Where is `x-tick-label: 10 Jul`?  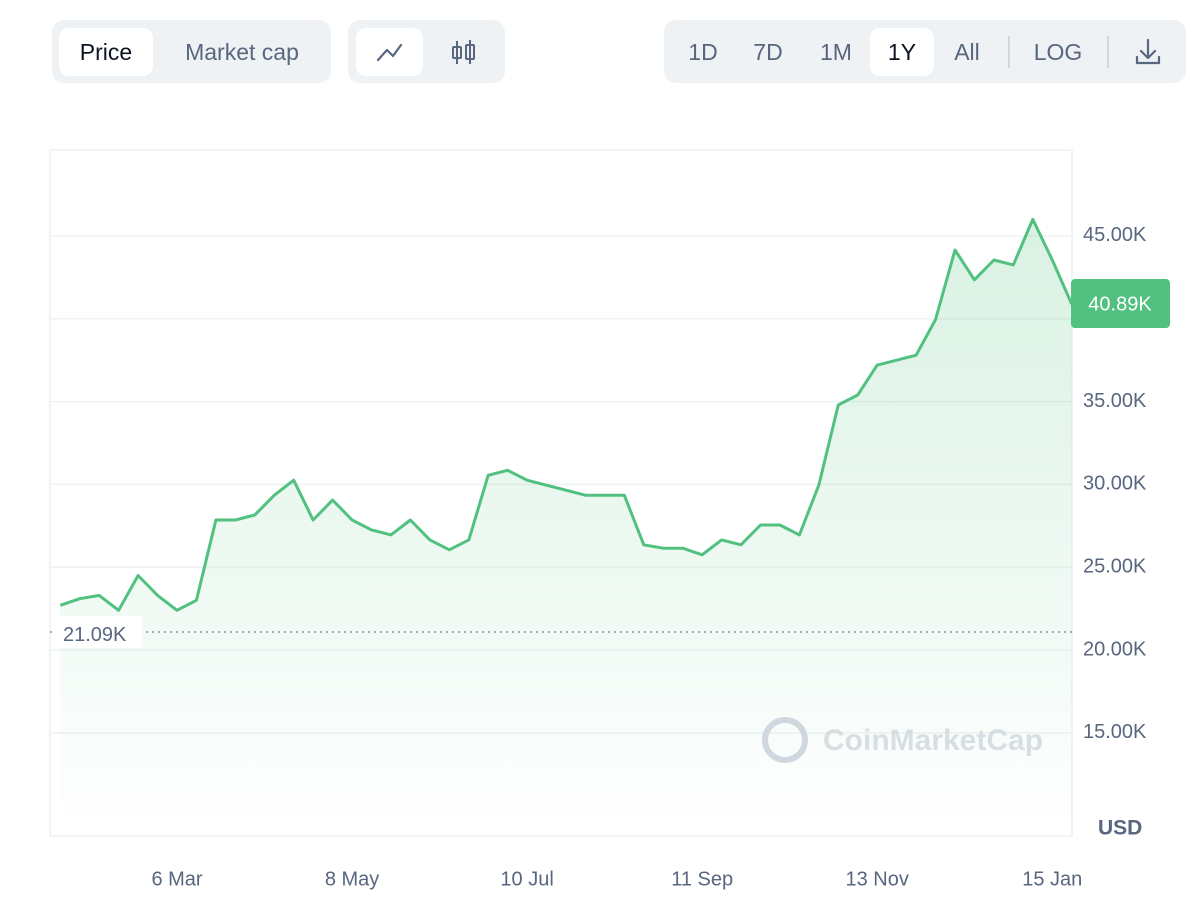
x-tick-label: 10 Jul is located at coordinates (526, 879).